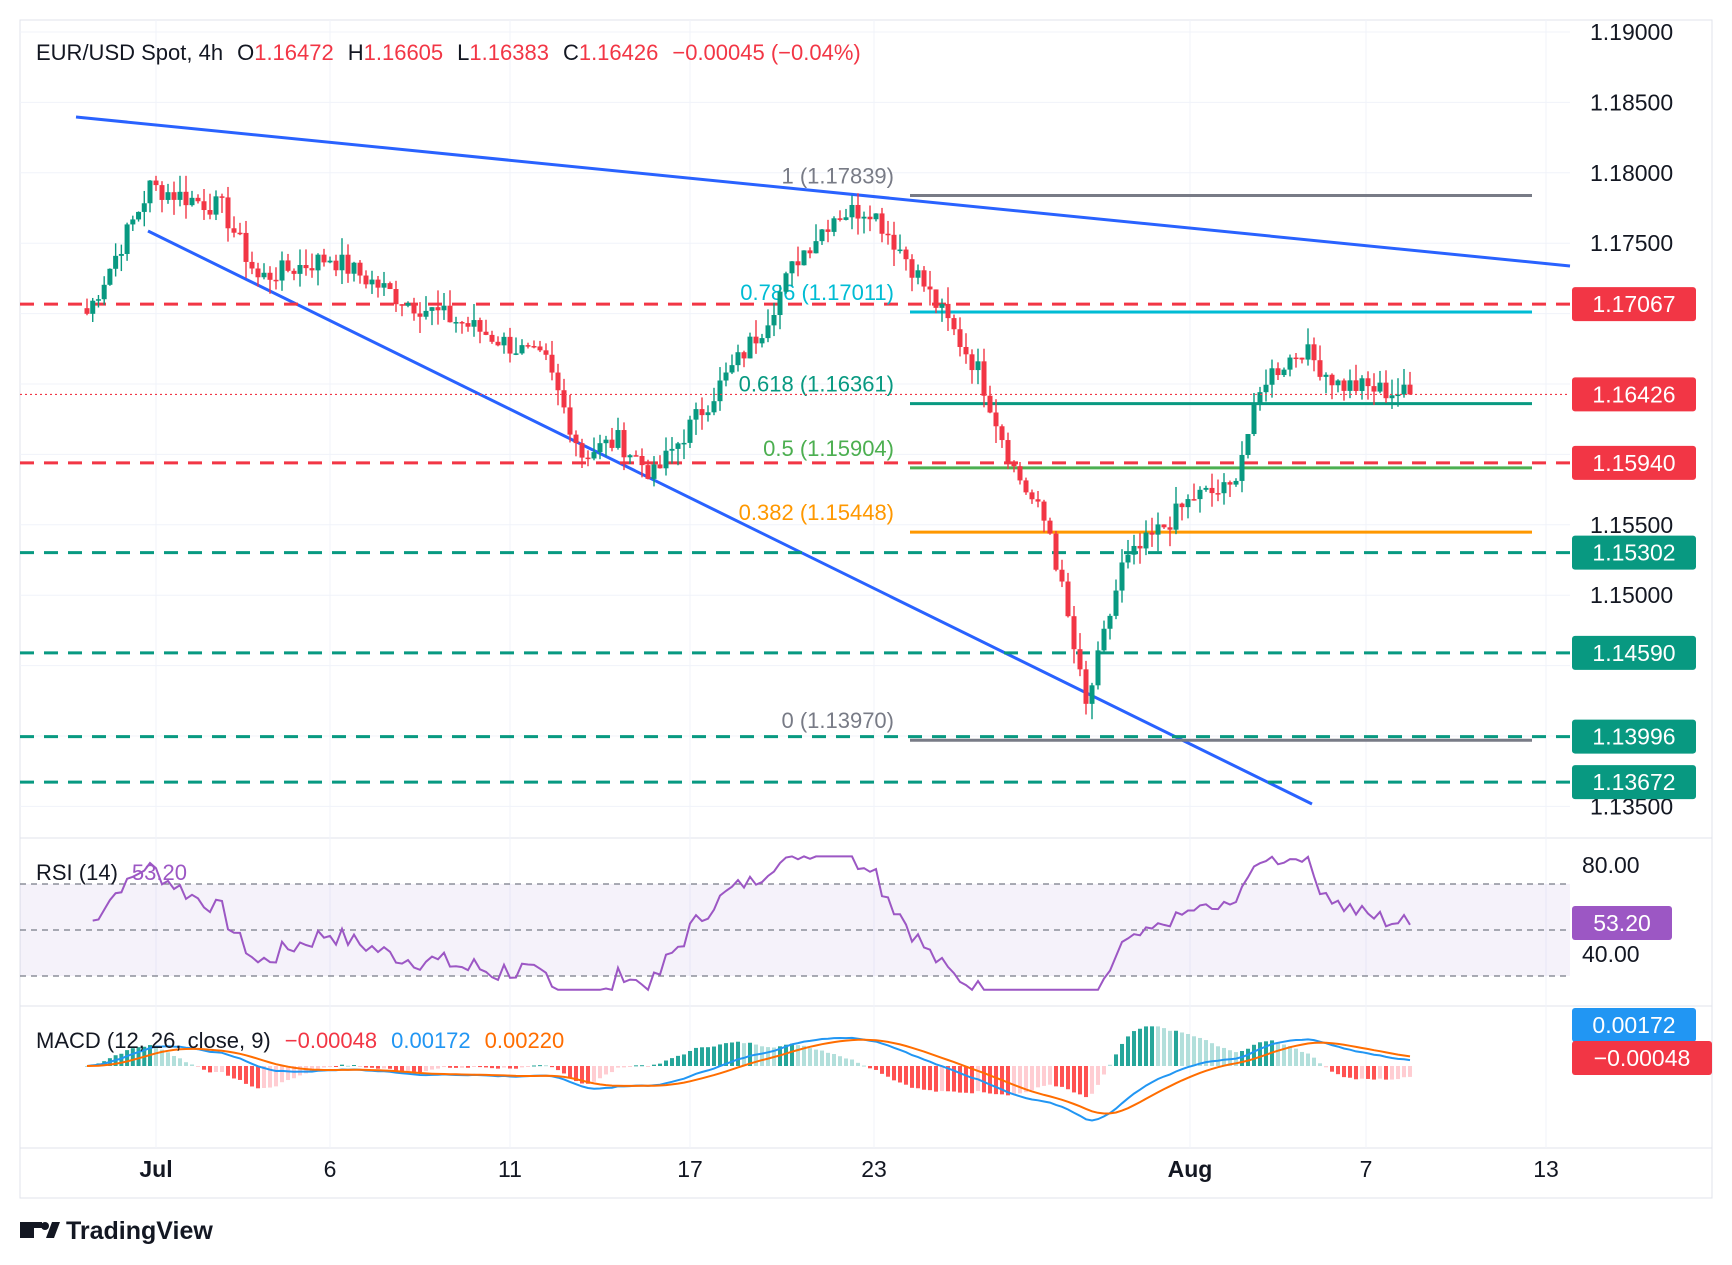 This screenshot has width=1732, height=1265. What do you see at coordinates (1622, 923) in the screenshot?
I see `rsi-value-badge` at bounding box center [1622, 923].